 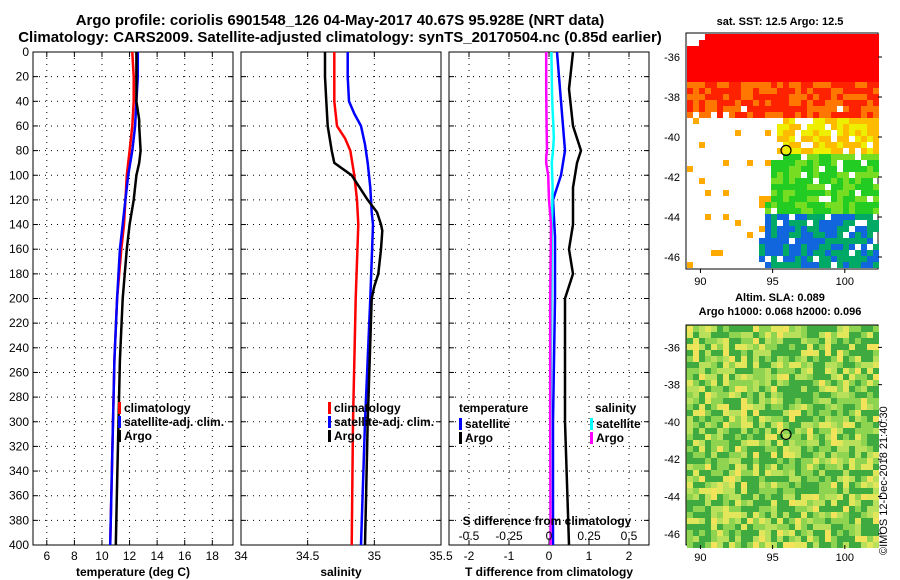 I want to click on x-tick-label: 6, so click(x=46, y=556).